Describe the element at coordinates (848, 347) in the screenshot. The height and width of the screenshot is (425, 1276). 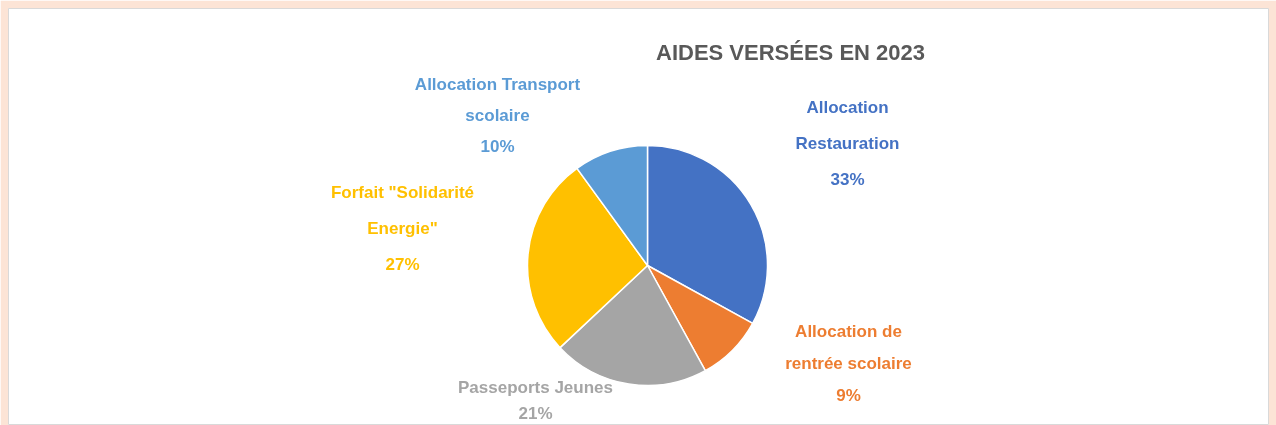
I see `slice-label: Allocation de rentrée scolaire` at that location.